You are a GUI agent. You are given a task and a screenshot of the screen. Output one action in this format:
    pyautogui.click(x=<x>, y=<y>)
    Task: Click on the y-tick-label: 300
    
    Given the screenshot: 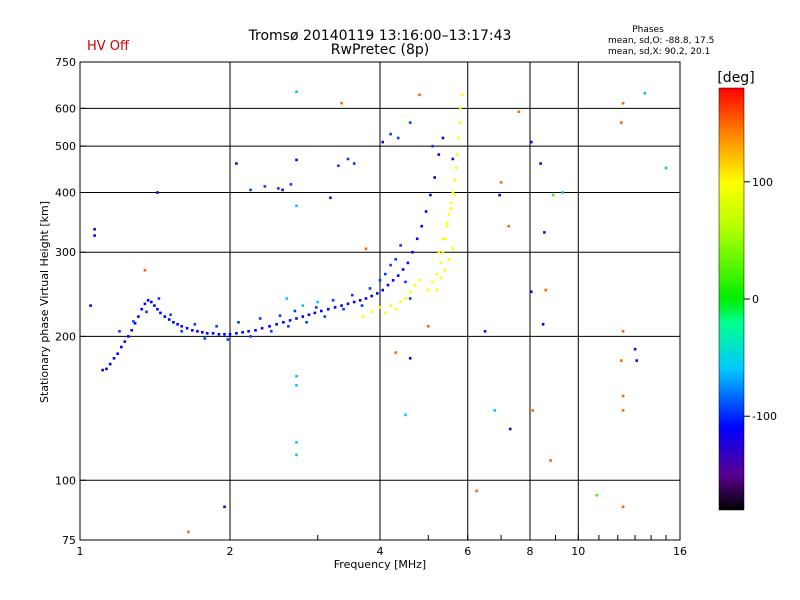 What is the action you would take?
    pyautogui.click(x=65, y=252)
    